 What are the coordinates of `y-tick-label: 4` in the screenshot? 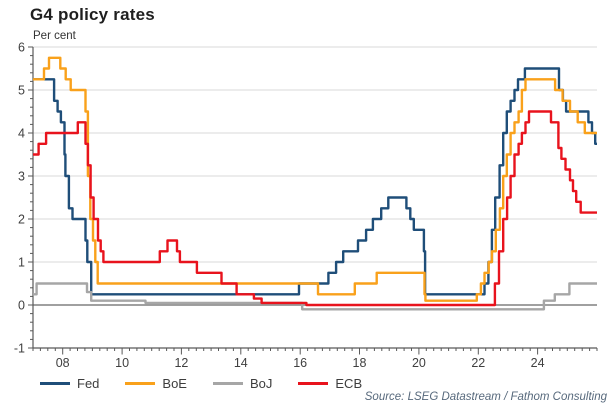 It's located at (21, 134).